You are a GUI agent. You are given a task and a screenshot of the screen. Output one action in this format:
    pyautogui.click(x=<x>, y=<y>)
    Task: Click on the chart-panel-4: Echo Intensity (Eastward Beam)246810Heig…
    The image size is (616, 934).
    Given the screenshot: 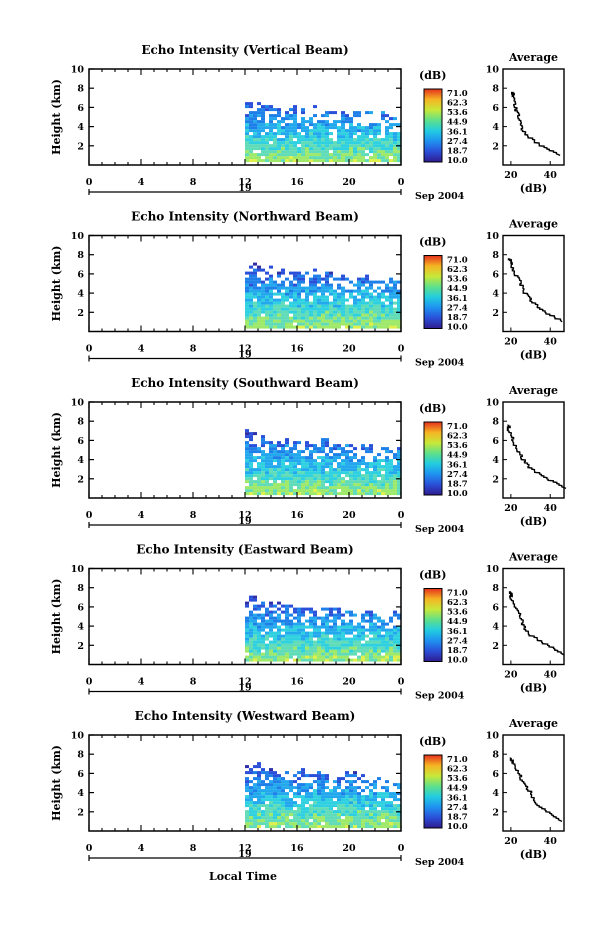 What is the action you would take?
    pyautogui.click(x=307, y=622)
    